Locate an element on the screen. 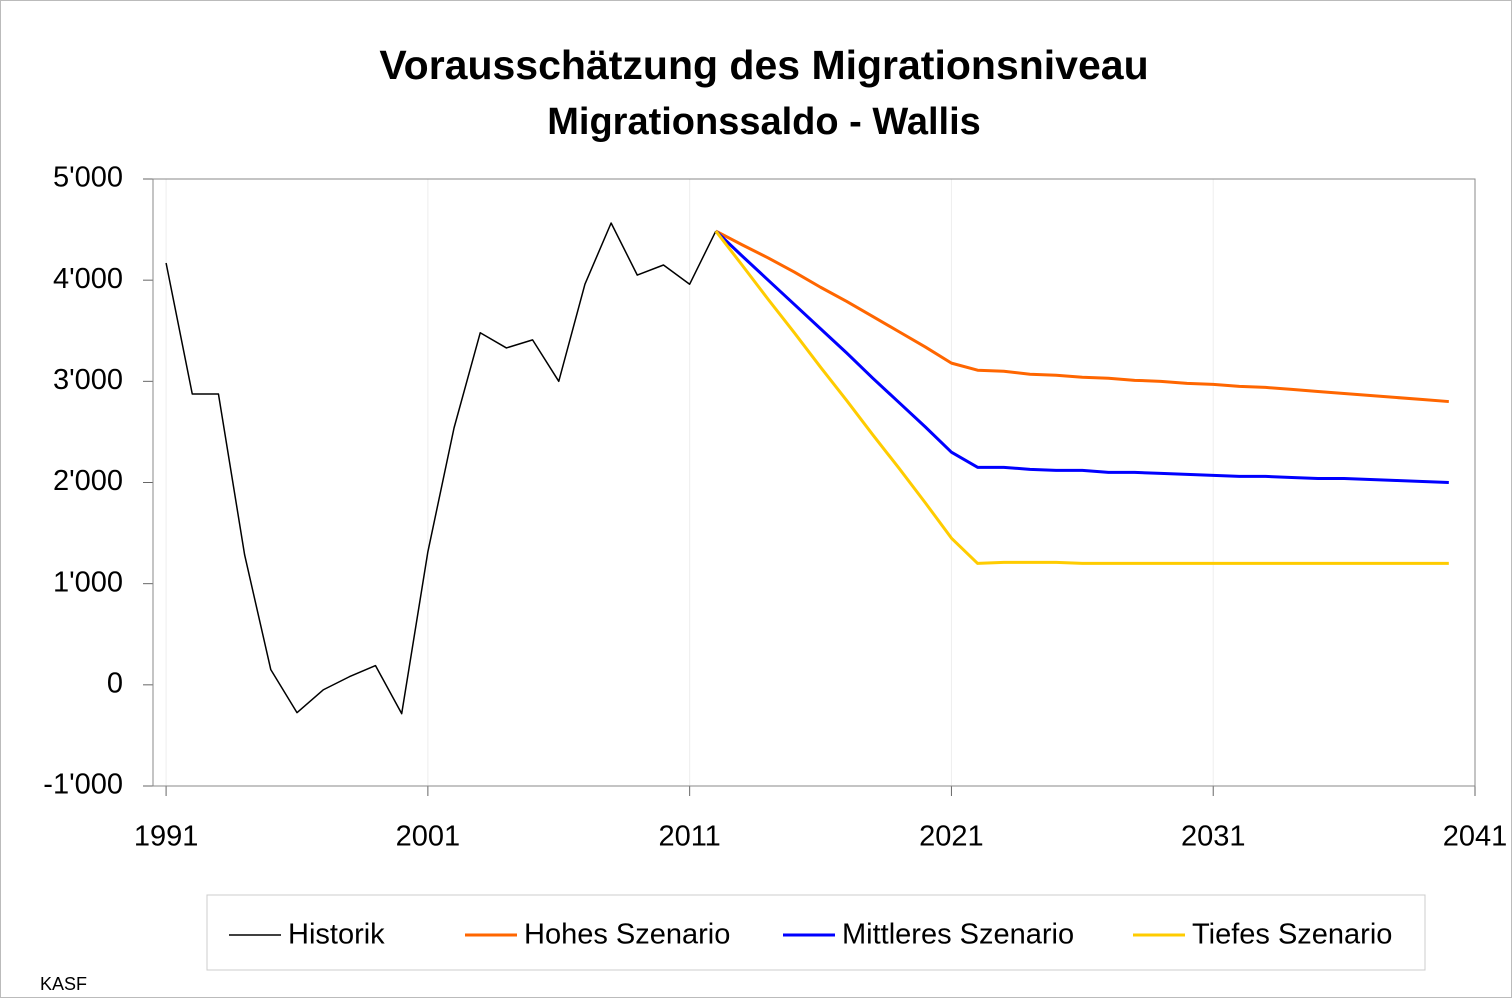 This screenshot has width=1512, height=998. x-tick-label: 2031 is located at coordinates (1213, 837).